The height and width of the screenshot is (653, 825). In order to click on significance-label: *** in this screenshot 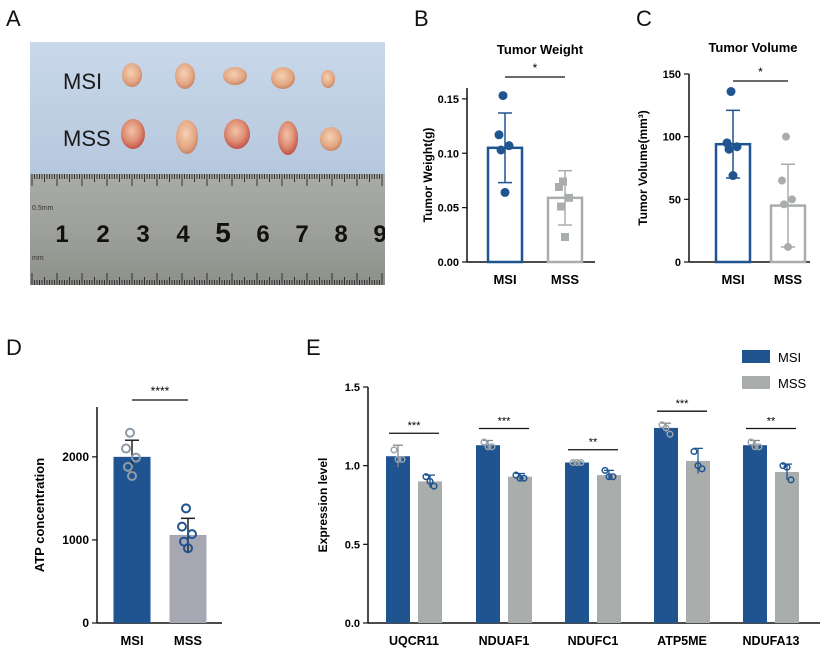, I will do `click(505, 421)`.